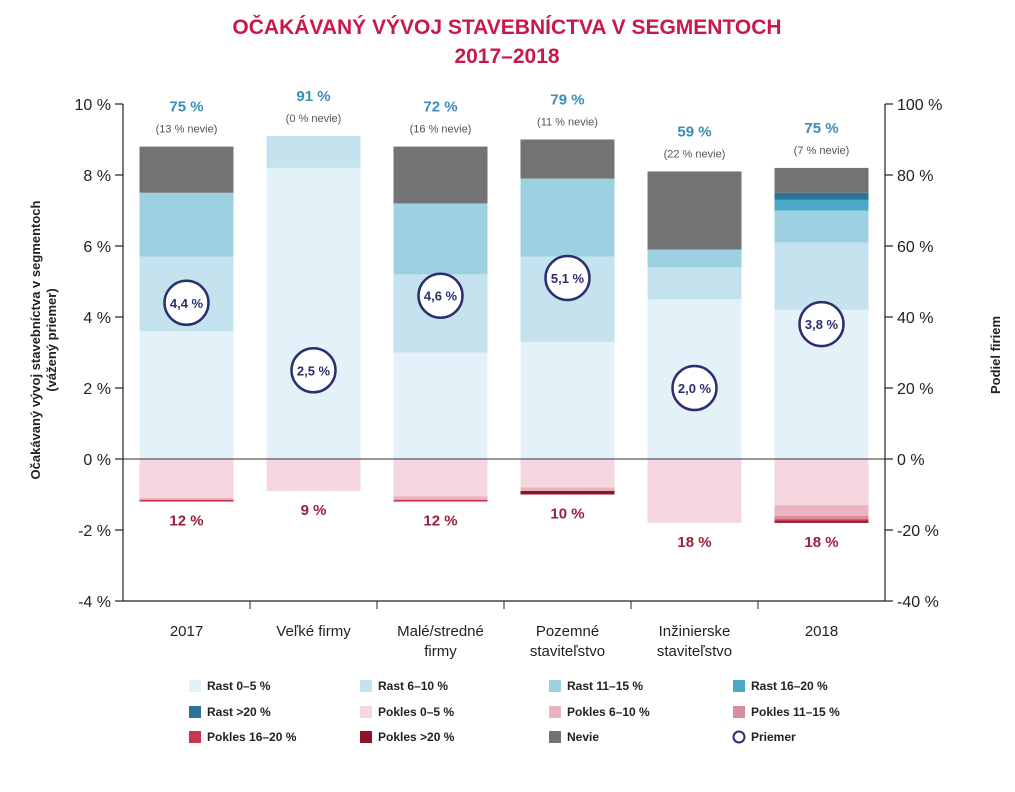 The image size is (1015, 792). Describe the element at coordinates (919, 105) in the screenshot. I see `right-tick-label: 100 %` at that location.